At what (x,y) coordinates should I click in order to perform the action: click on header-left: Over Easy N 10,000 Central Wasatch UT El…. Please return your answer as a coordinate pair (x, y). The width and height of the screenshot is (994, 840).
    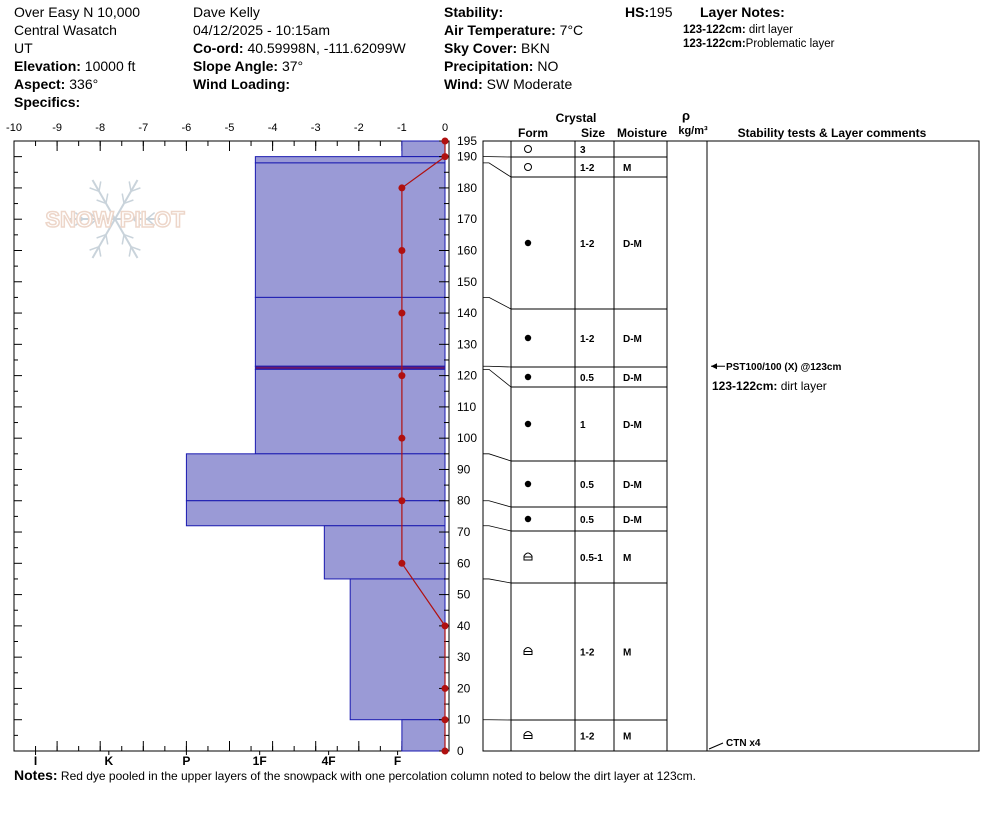
    Looking at the image, I should click on (77, 57).